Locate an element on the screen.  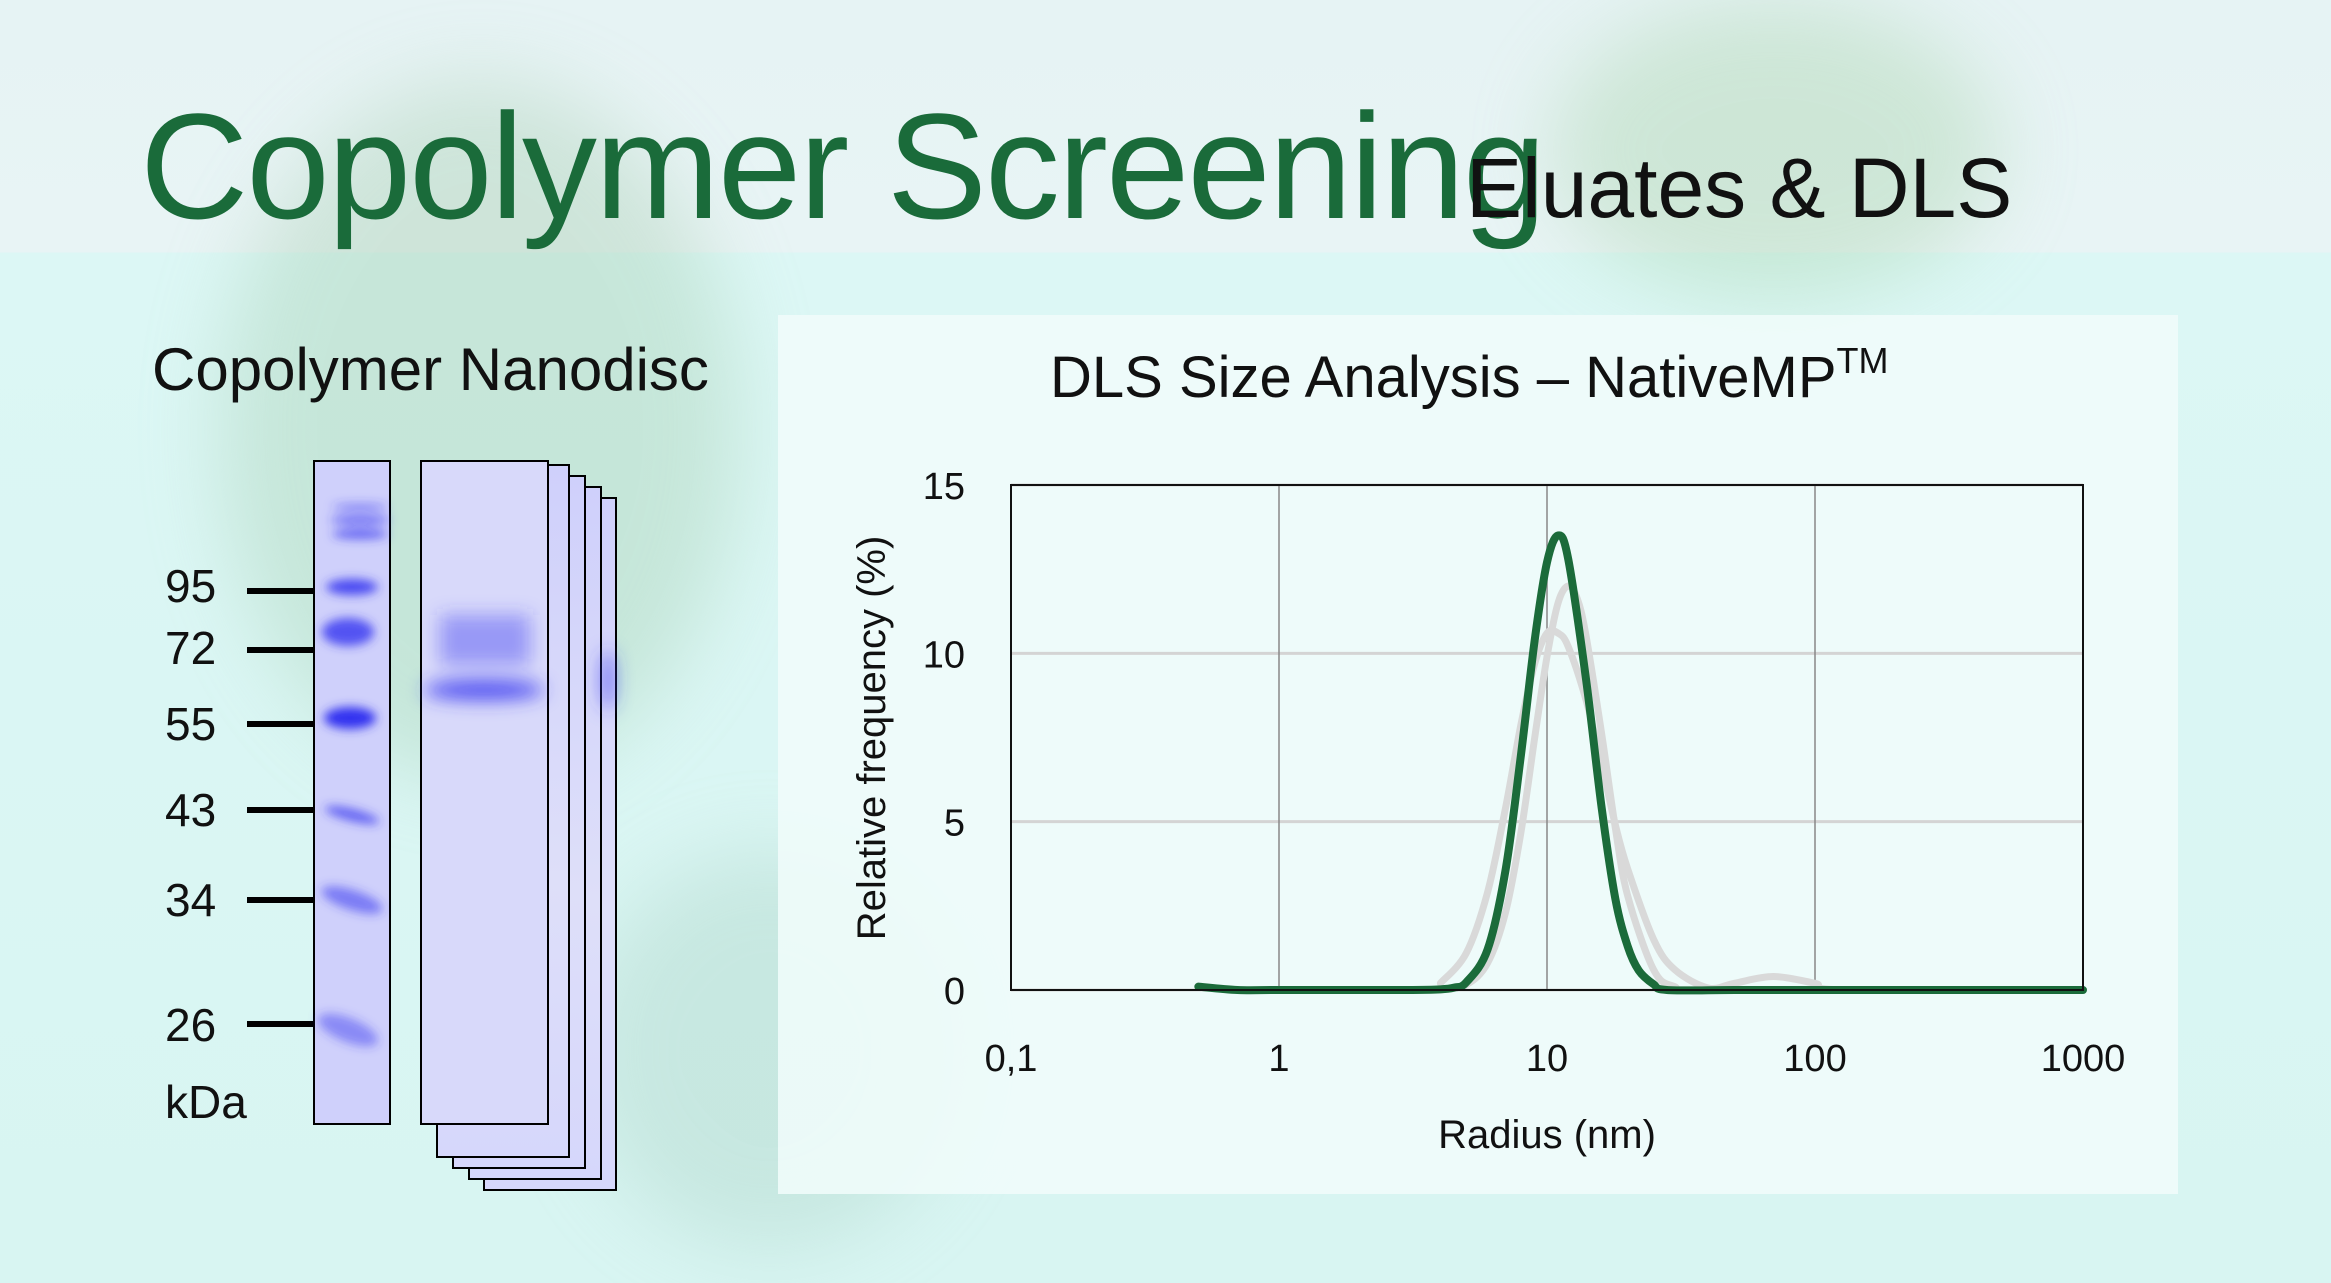
series-lines is located at coordinates (1640, 763).